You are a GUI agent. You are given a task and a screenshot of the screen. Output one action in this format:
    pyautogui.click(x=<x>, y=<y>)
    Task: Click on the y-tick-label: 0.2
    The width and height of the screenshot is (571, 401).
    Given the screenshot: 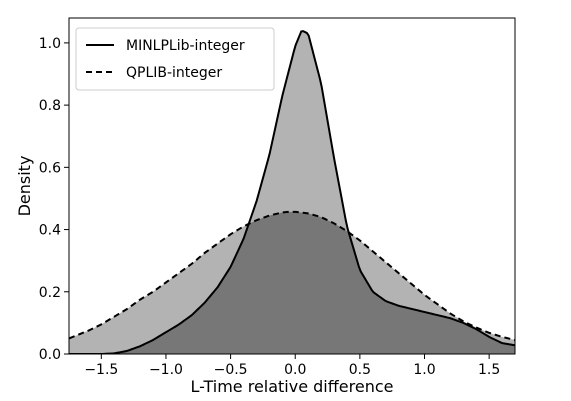 What is the action you would take?
    pyautogui.click(x=50, y=293)
    